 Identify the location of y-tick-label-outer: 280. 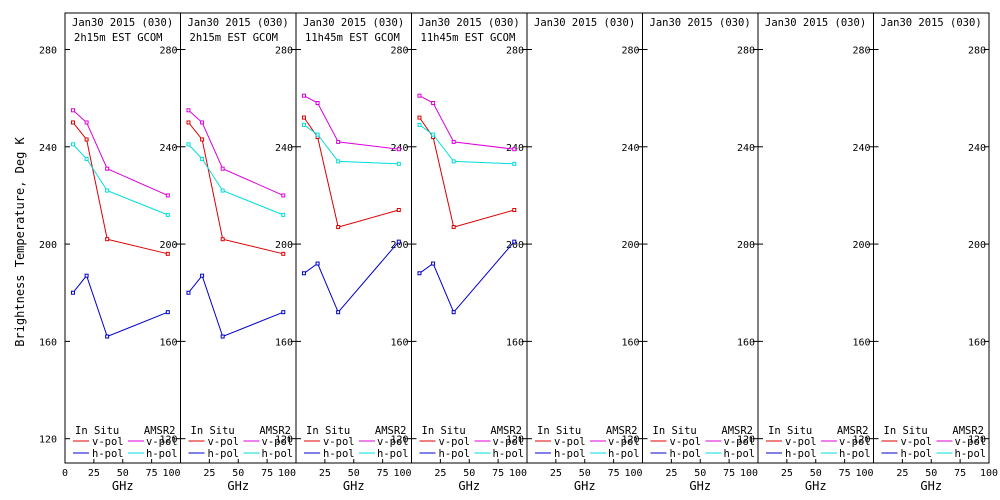
(48, 50).